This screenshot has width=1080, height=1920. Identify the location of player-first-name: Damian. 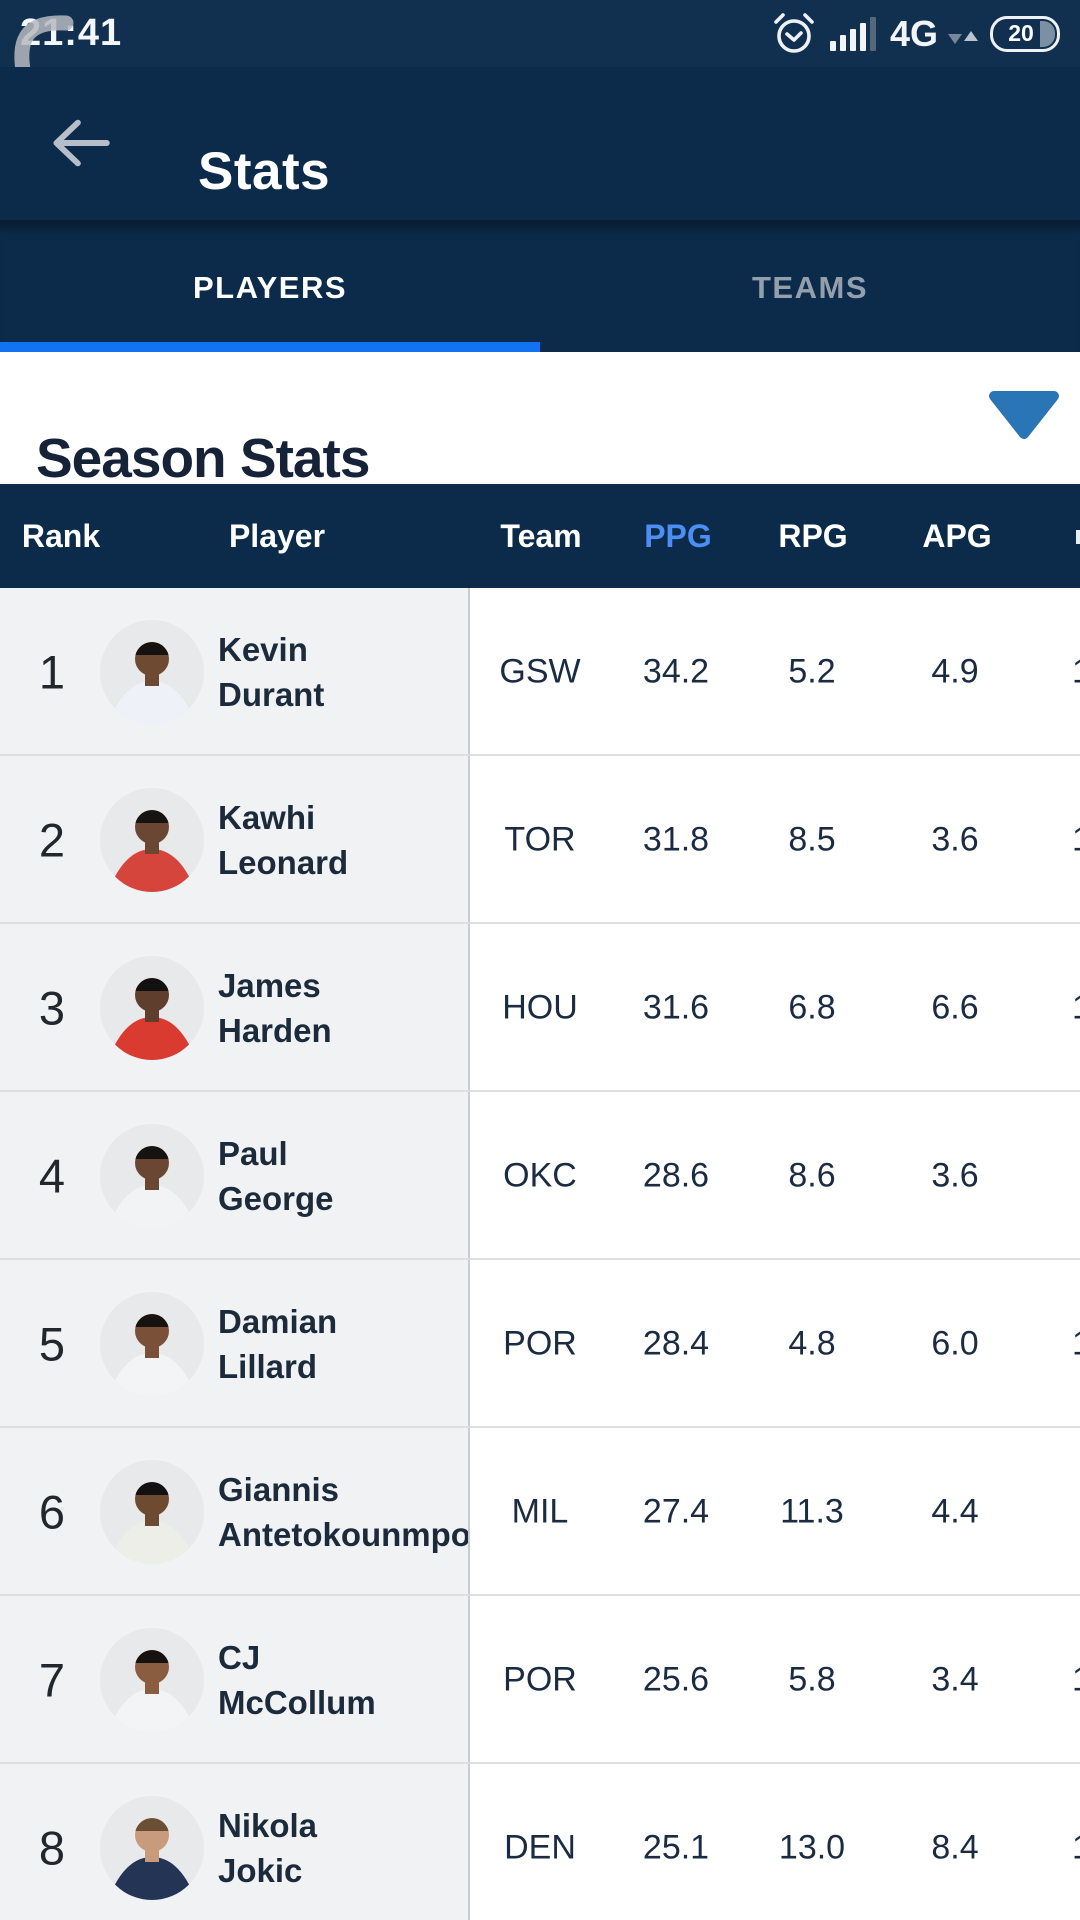
(278, 1321).